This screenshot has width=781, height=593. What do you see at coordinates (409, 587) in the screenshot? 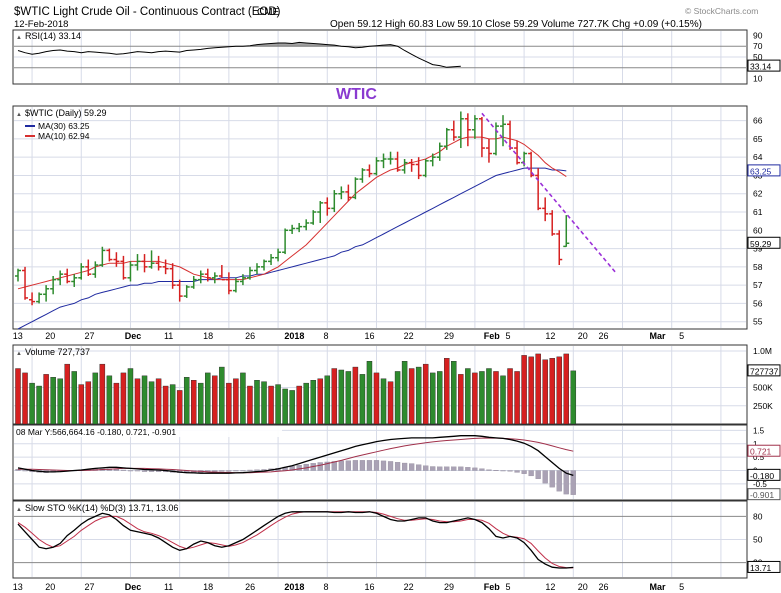
I see `x-axis-label: 22` at bounding box center [409, 587].